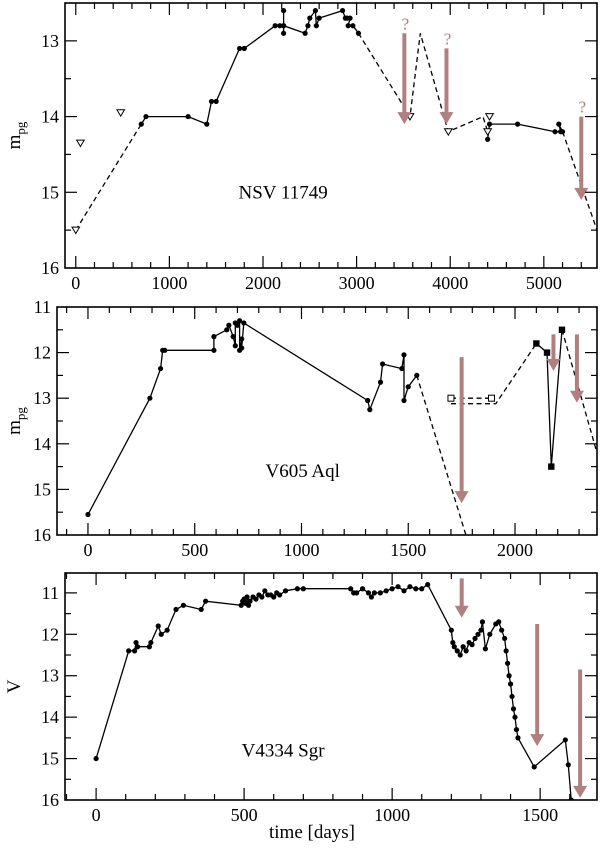 The image size is (600, 850). I want to click on object-name-label: V605 Aql, so click(302, 471).